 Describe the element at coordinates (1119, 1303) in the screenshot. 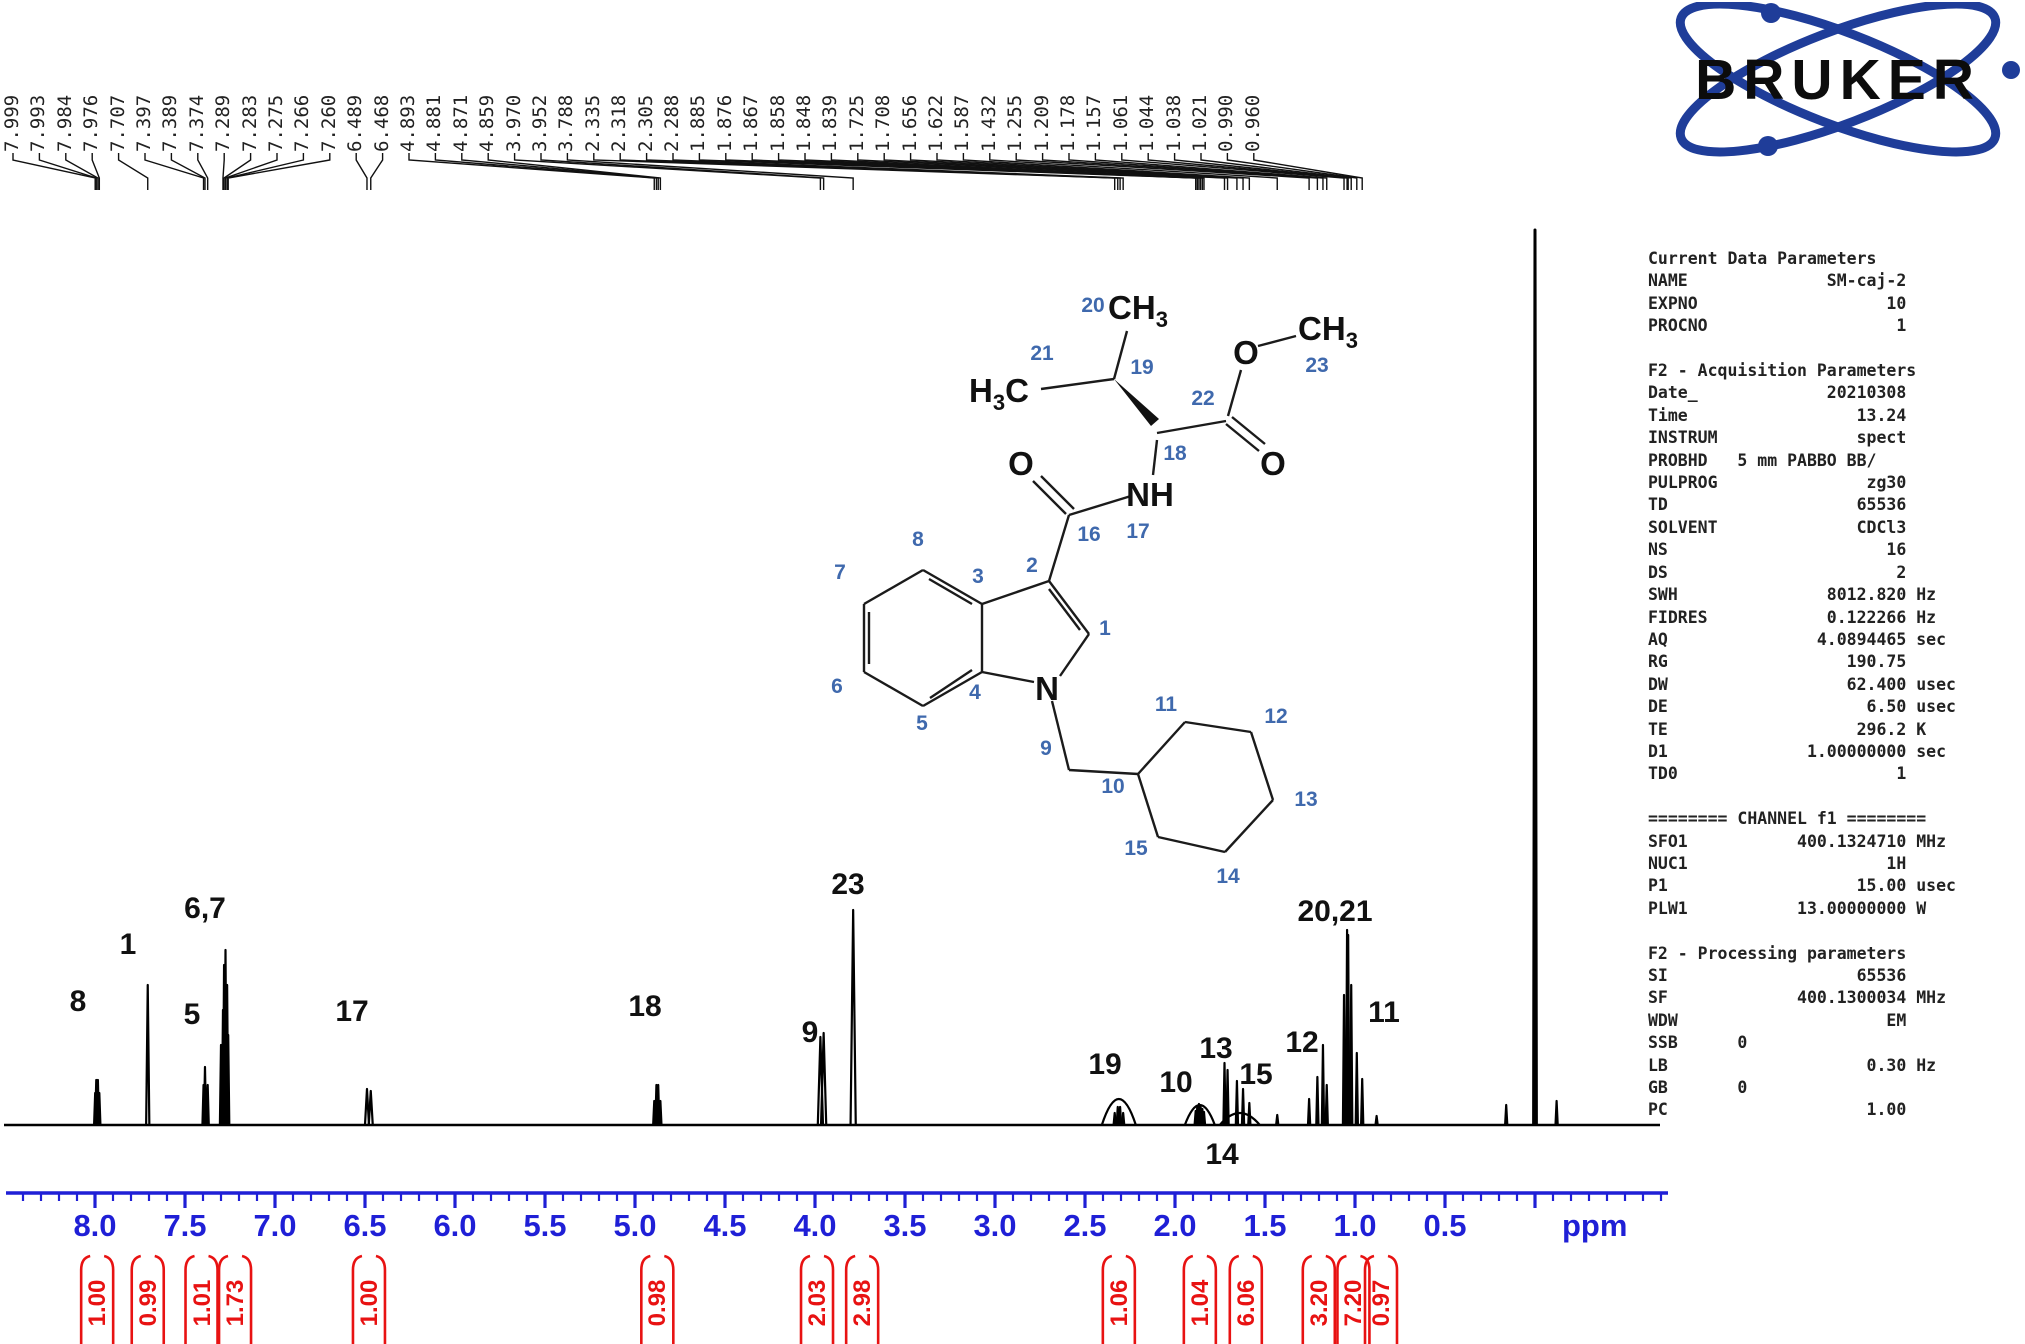

I see `integral-value: 1.06` at that location.